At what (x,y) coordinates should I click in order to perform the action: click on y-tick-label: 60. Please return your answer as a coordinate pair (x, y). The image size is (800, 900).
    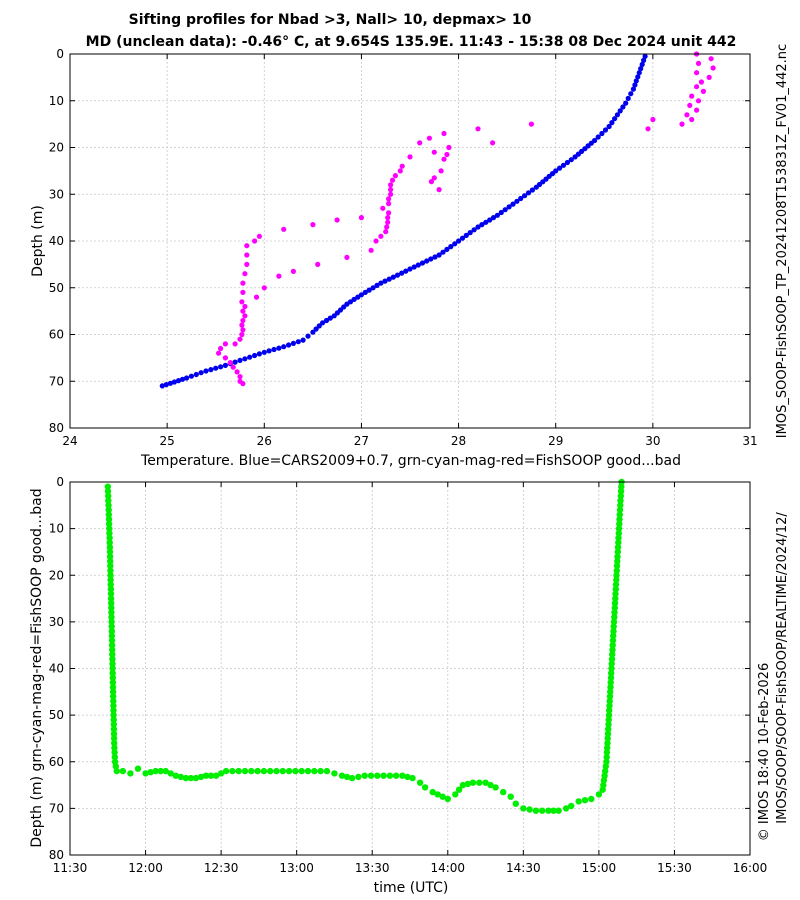
    Looking at the image, I should click on (56, 762).